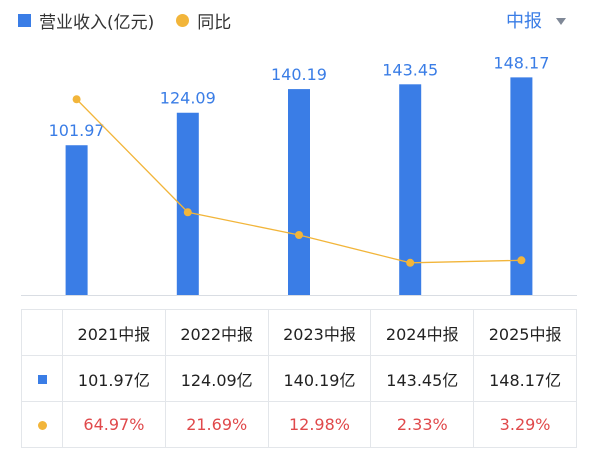  I want to click on table-cell-revenue: 143.45亿, so click(422, 378).